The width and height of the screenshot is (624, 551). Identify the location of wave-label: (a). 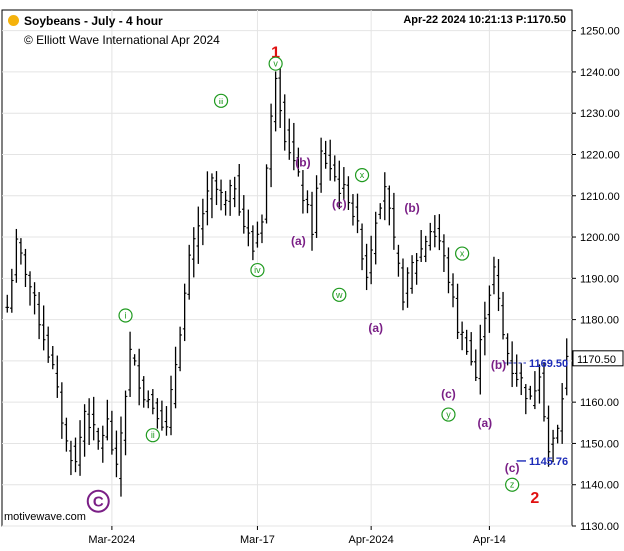
(375, 328).